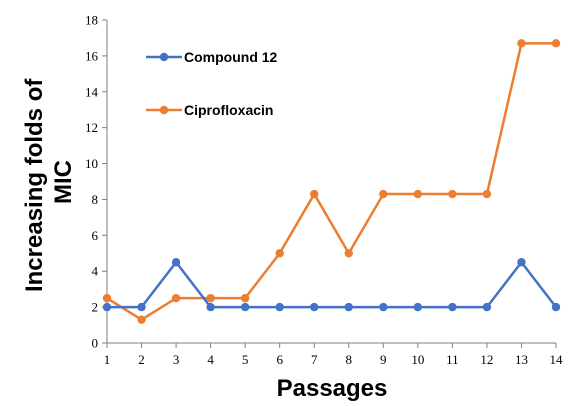  What do you see at coordinates (486, 359) in the screenshot?
I see `x-tick-label: 12` at bounding box center [486, 359].